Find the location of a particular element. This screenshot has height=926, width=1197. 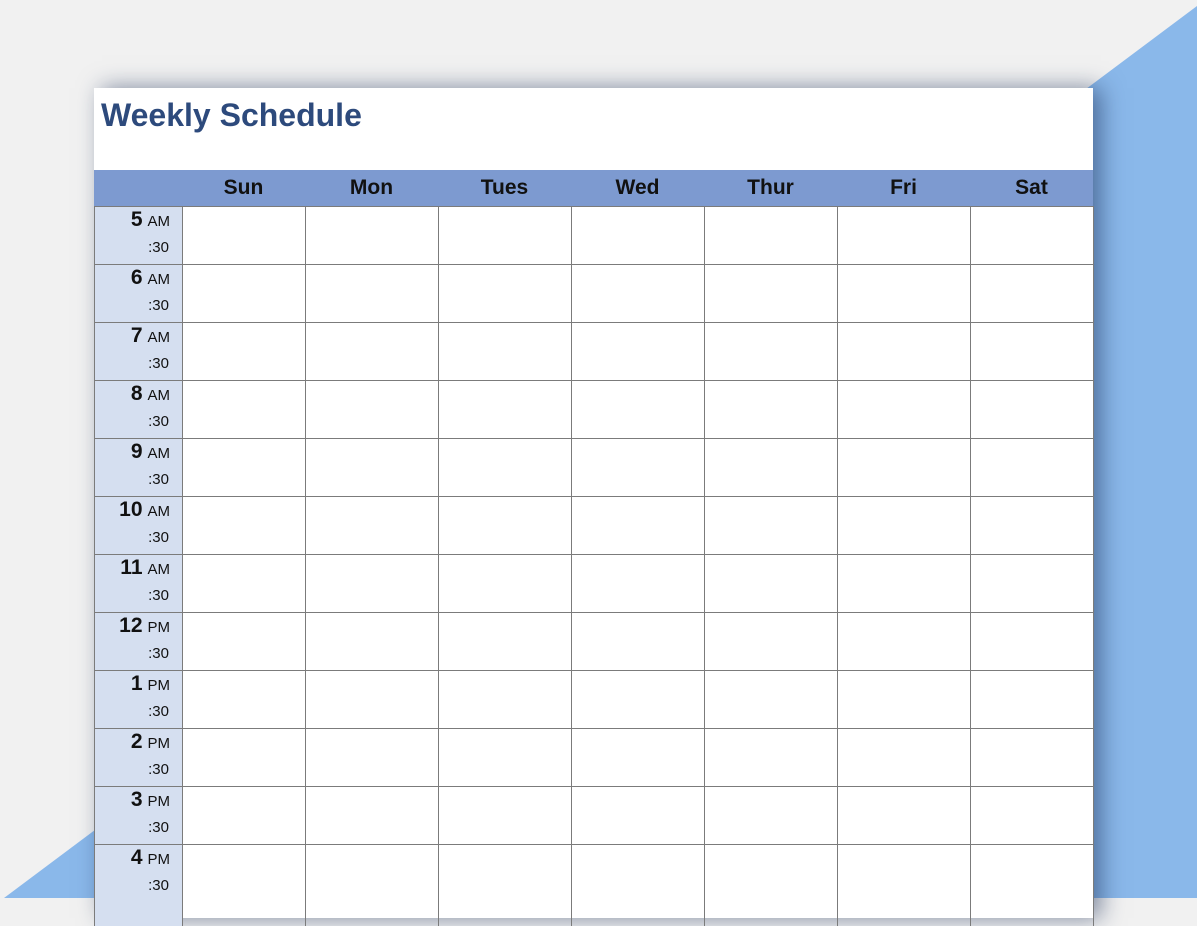

day-header-thur: Thur is located at coordinates (770, 187).